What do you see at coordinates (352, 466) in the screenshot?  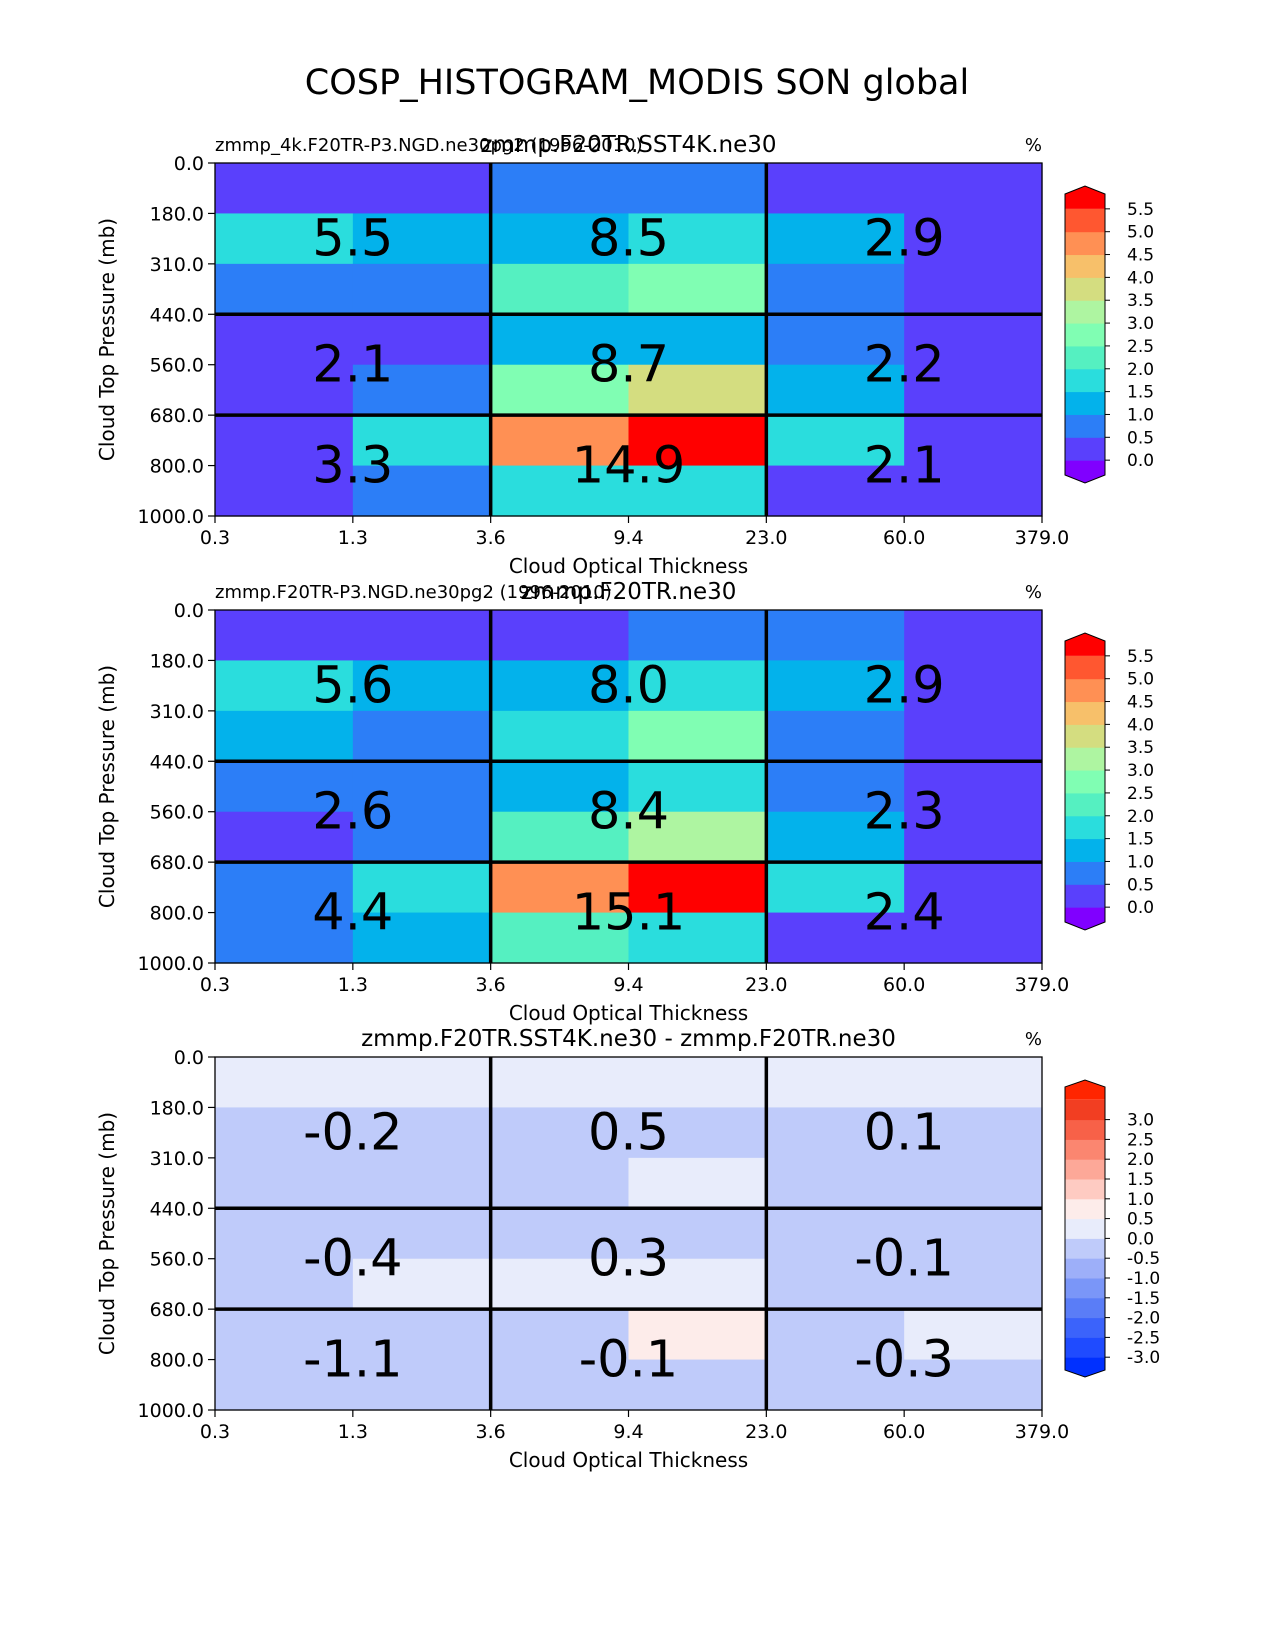 I see `data-label: 3.3` at bounding box center [352, 466].